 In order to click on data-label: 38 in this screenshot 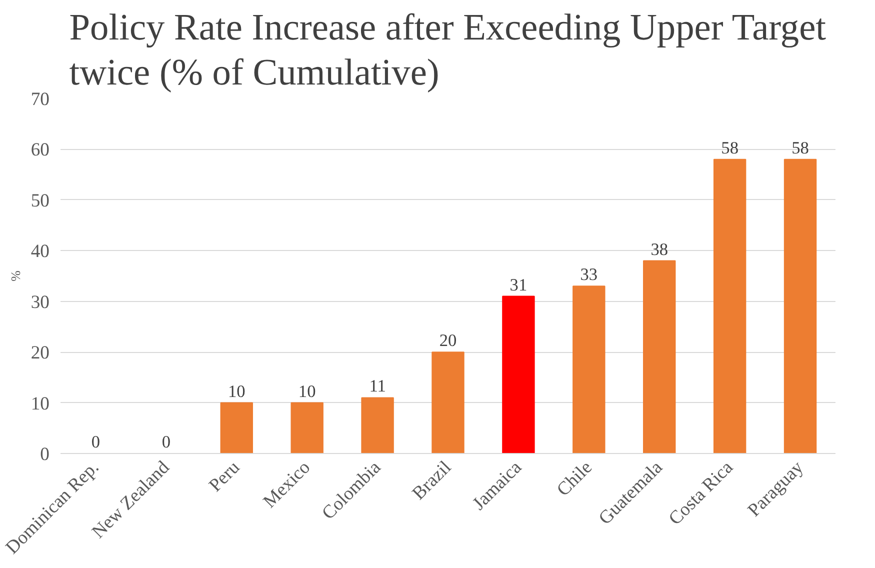, I will do `click(659, 249)`.